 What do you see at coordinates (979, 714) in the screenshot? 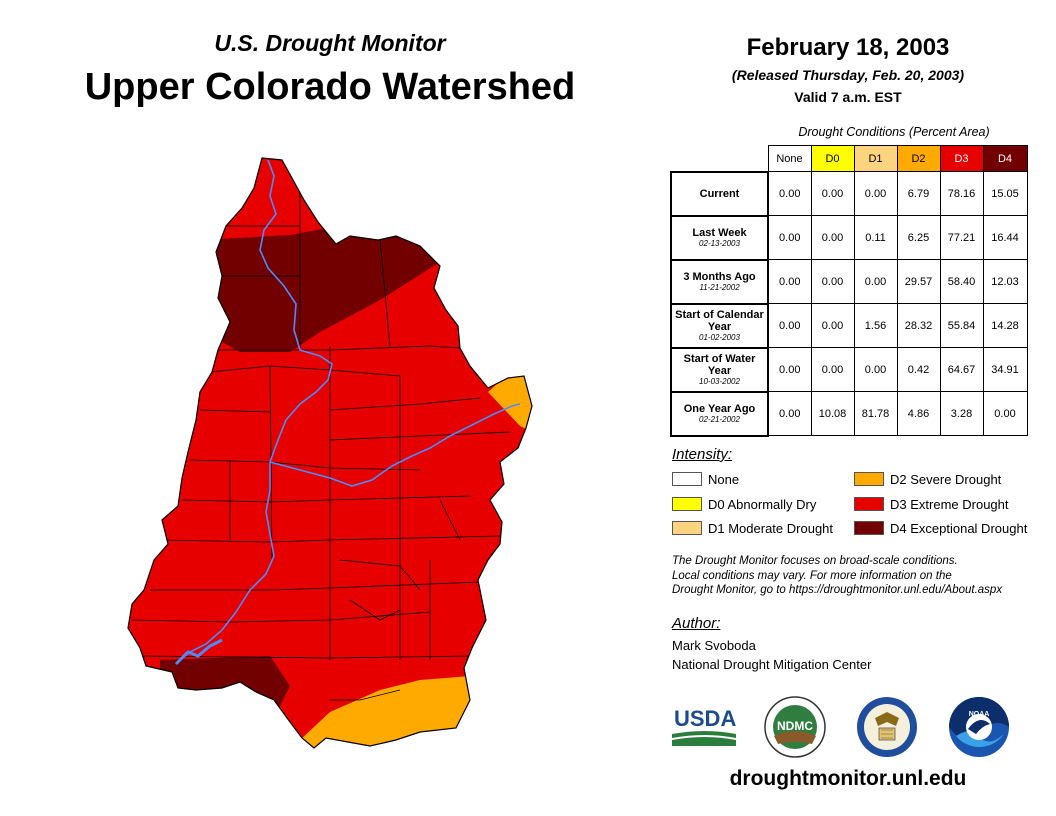
I see `noaa-logo-text: NOAA` at bounding box center [979, 714].